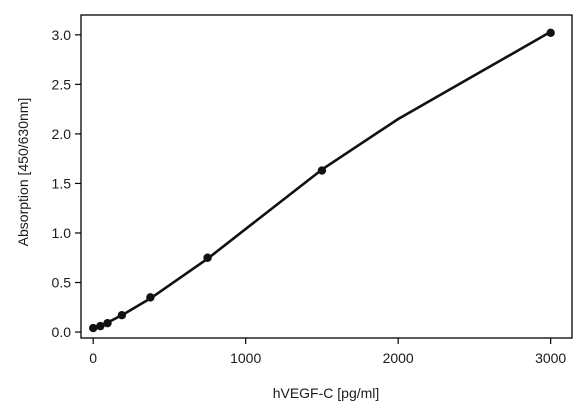 The width and height of the screenshot is (578, 401). Describe the element at coordinates (62, 332) in the screenshot. I see `y-tick-label: 0.0` at that location.